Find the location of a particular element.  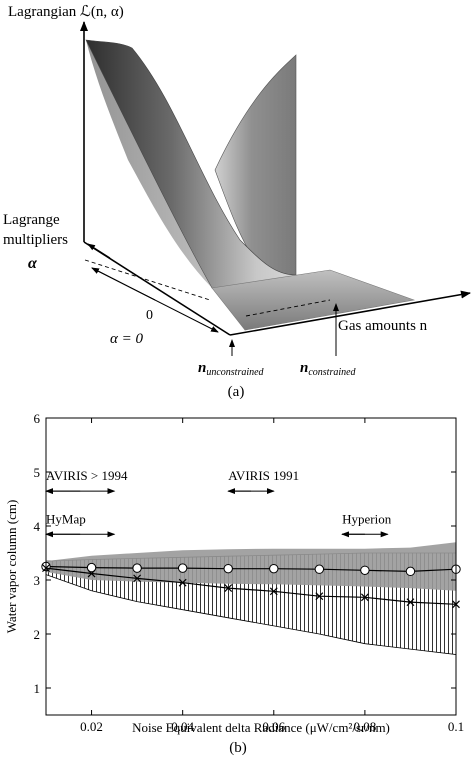

x-tick-label: 0.1 is located at coordinates (456, 726).